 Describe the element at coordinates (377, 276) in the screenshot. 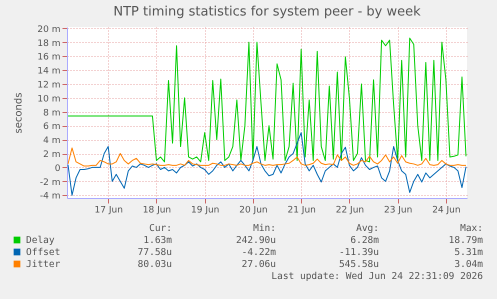

I see `text: Last update: Wed Jun 24 22:31:09 2026` at that location.